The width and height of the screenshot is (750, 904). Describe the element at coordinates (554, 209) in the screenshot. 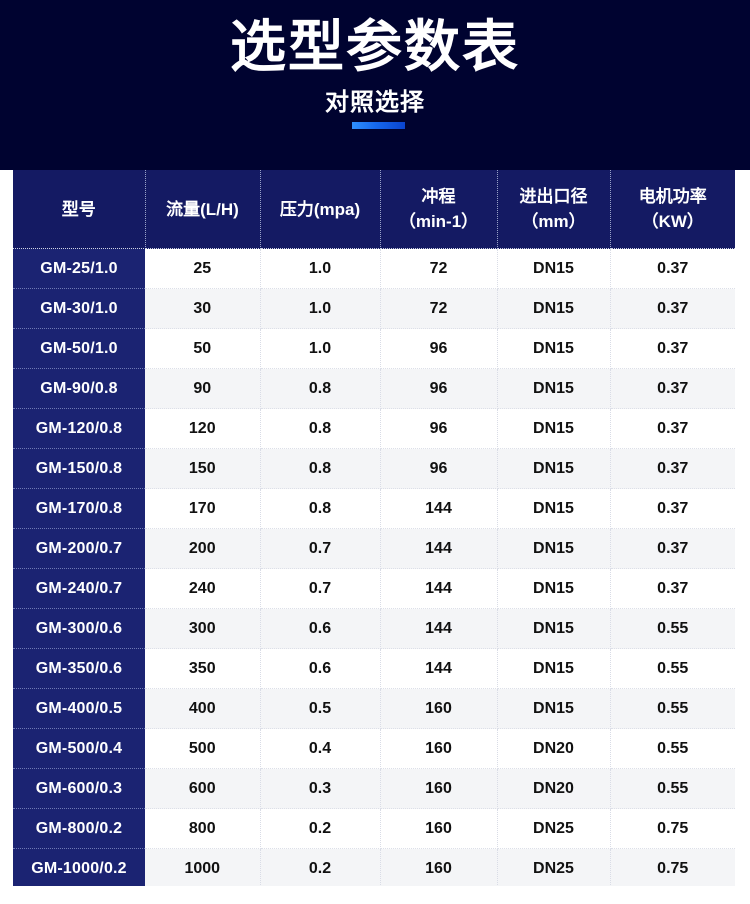

I see `column-header-port: 进出口径 （mm）` at that location.